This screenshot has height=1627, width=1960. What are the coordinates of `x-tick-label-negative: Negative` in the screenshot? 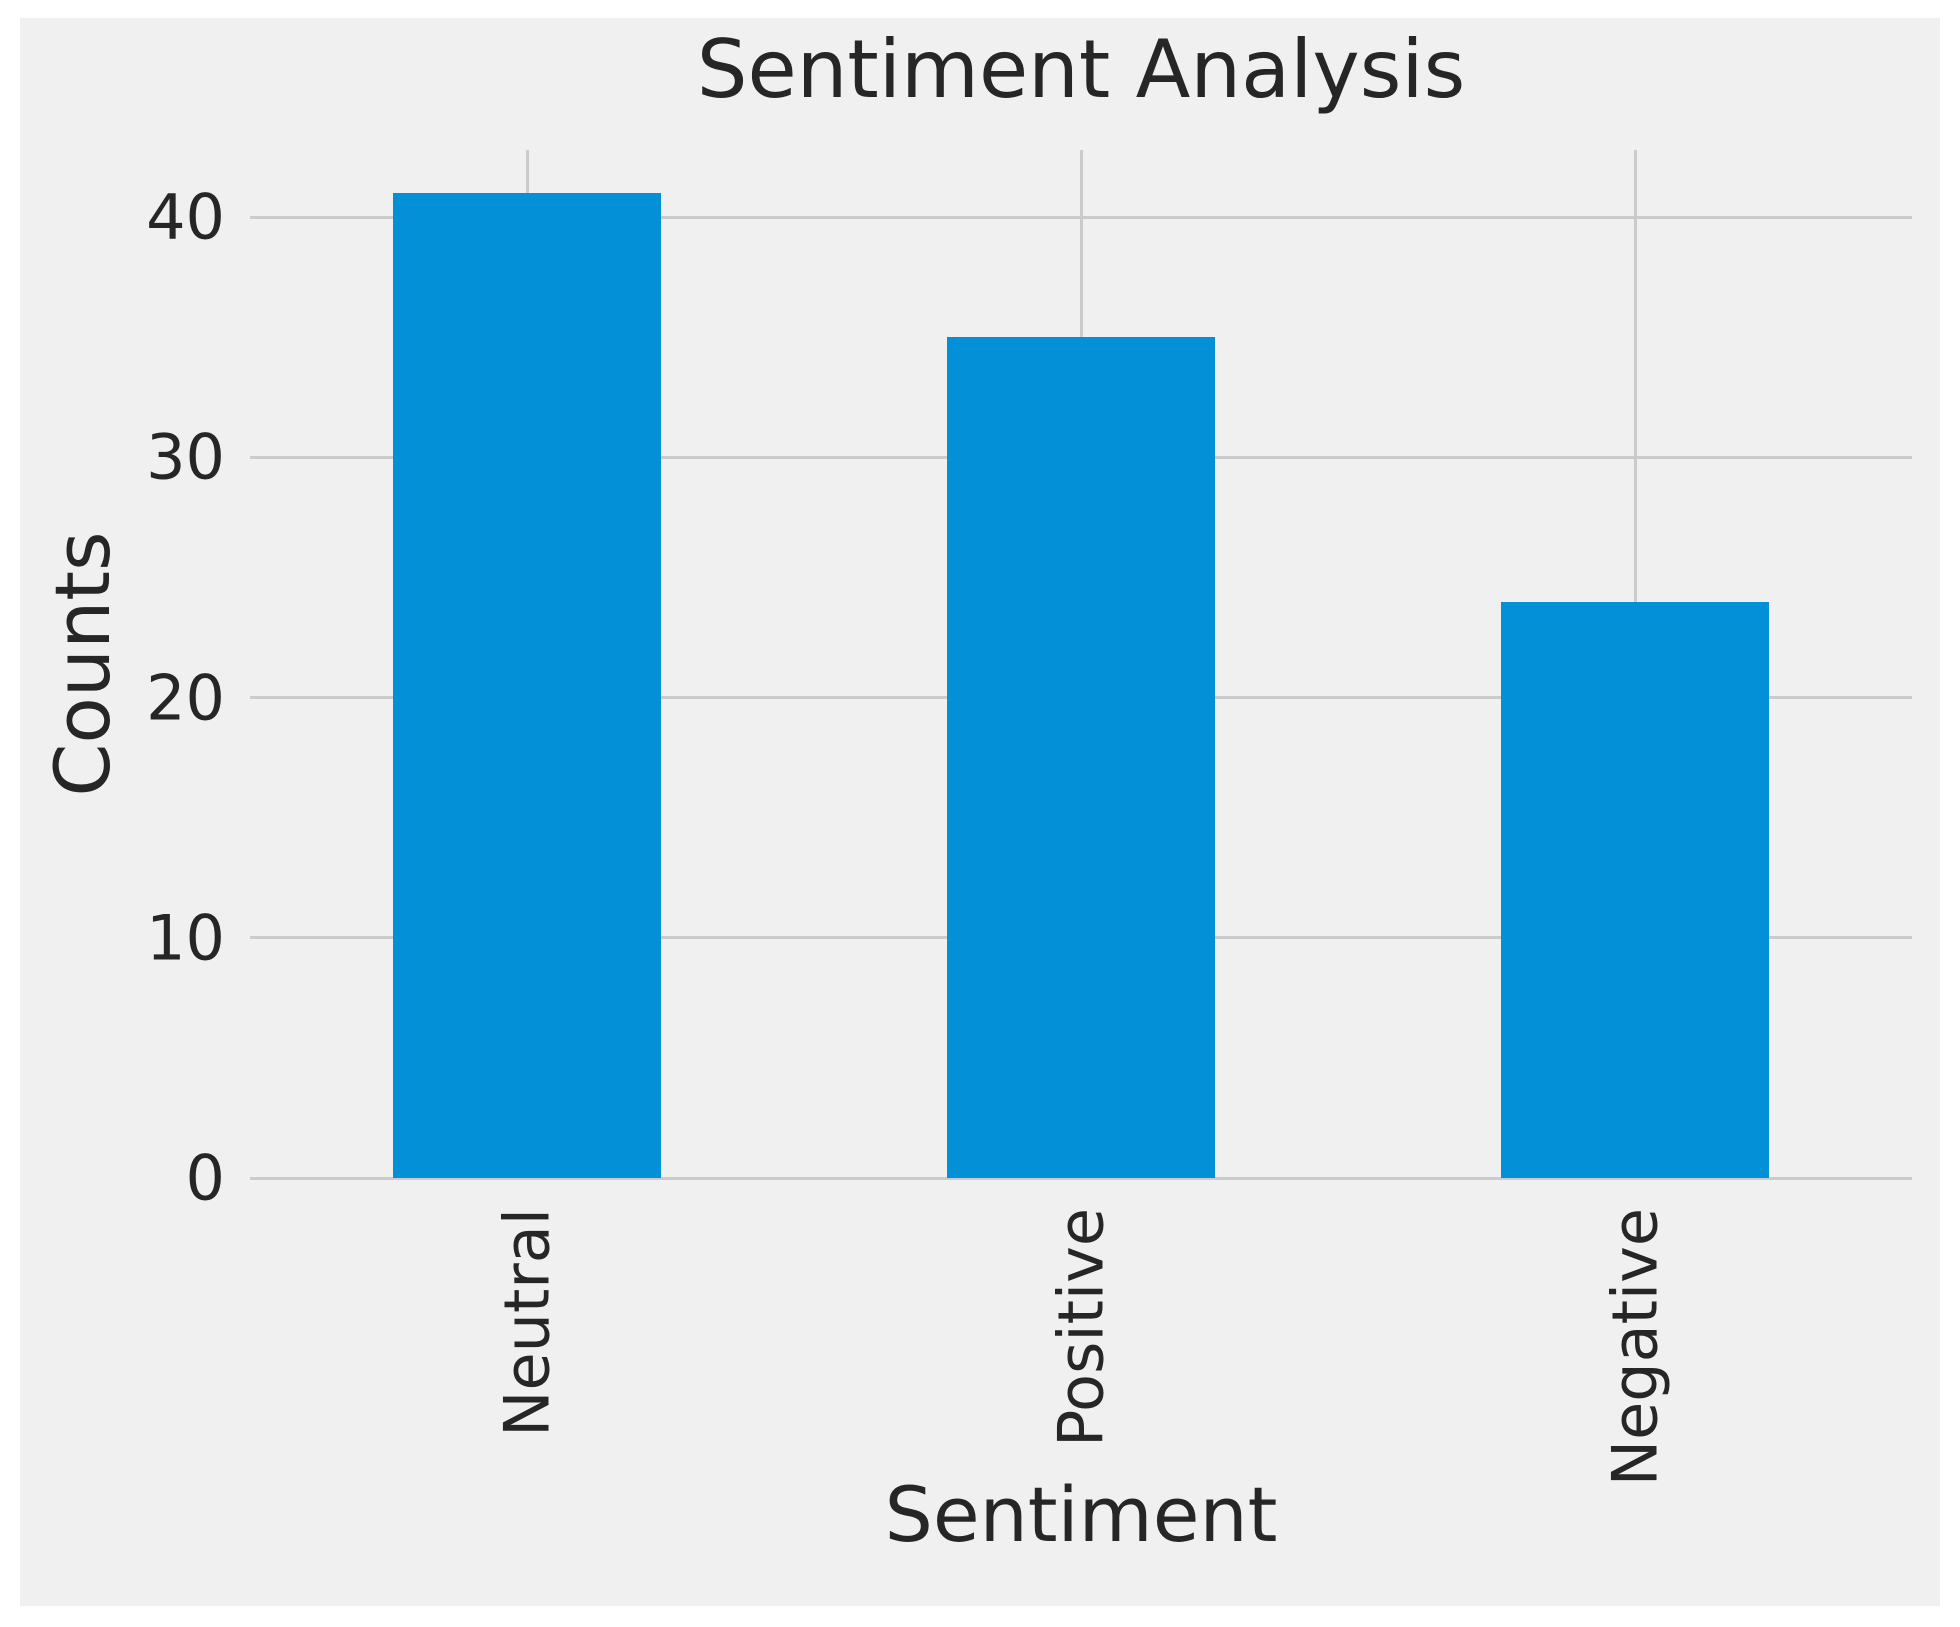 It's located at (1635, 1347).